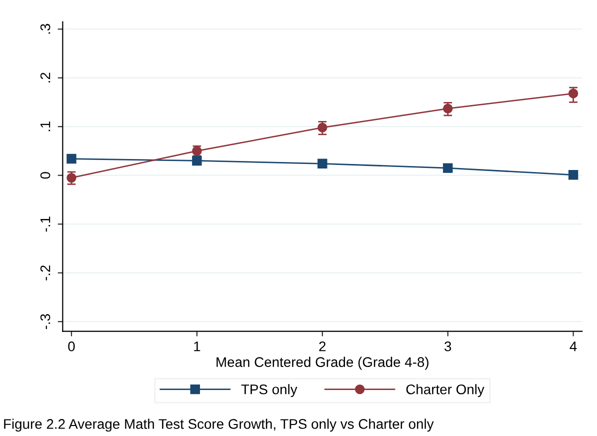  Describe the element at coordinates (45, 322) in the screenshot. I see `y-tick-label: -.3` at that location.